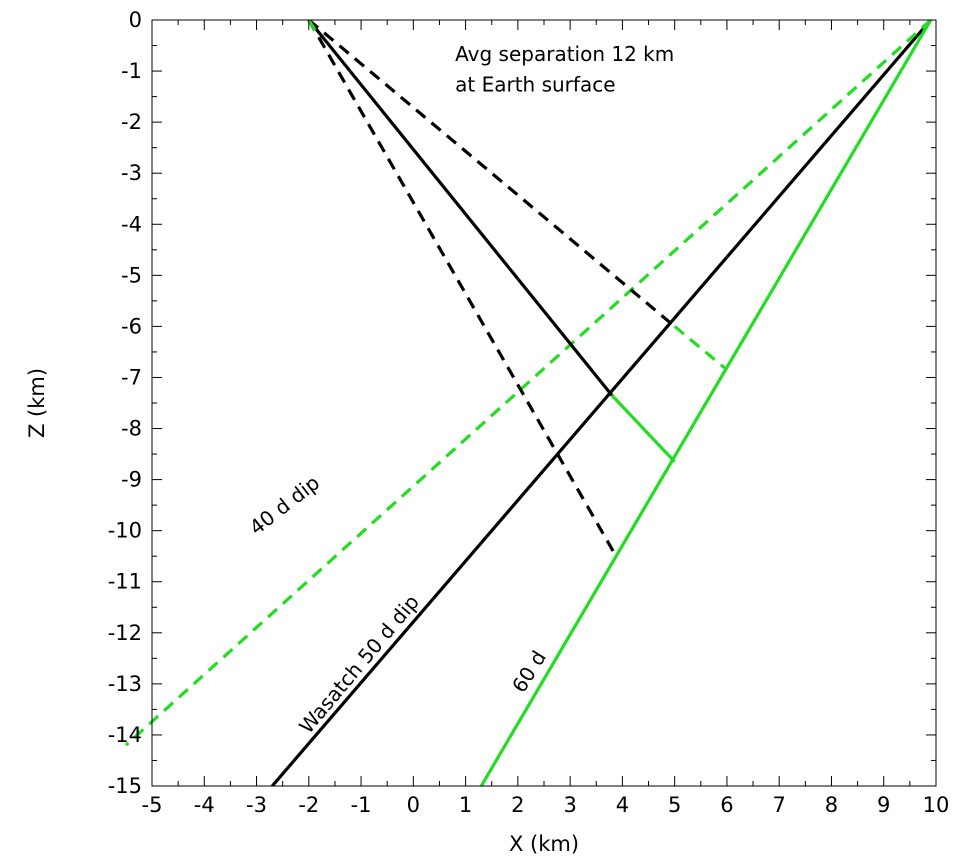 This screenshot has height=863, width=958. Describe the element at coordinates (131, 429) in the screenshot. I see `y-tick-label: -8` at that location.